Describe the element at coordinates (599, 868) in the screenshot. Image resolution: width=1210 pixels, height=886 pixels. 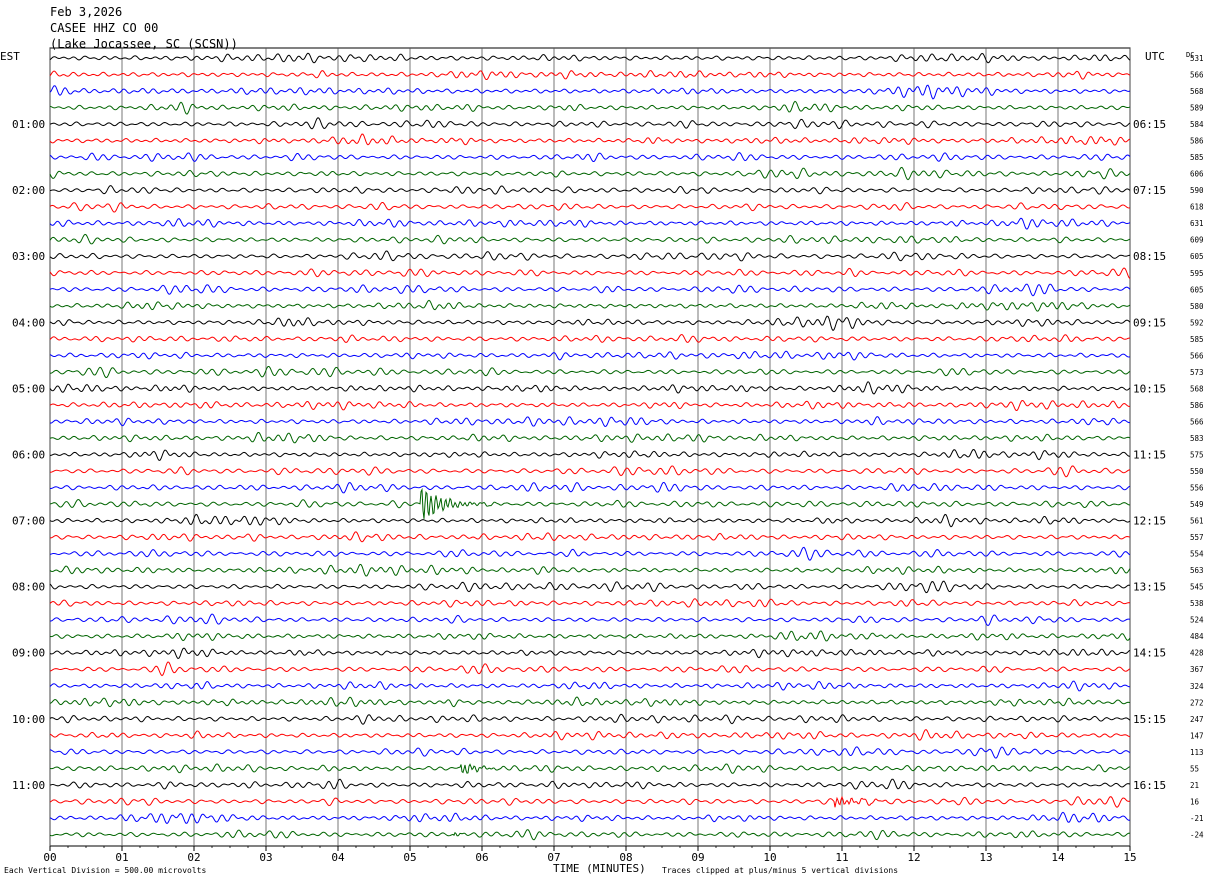
I see `x-axis-title: TIME (MINUTES)` at that location.